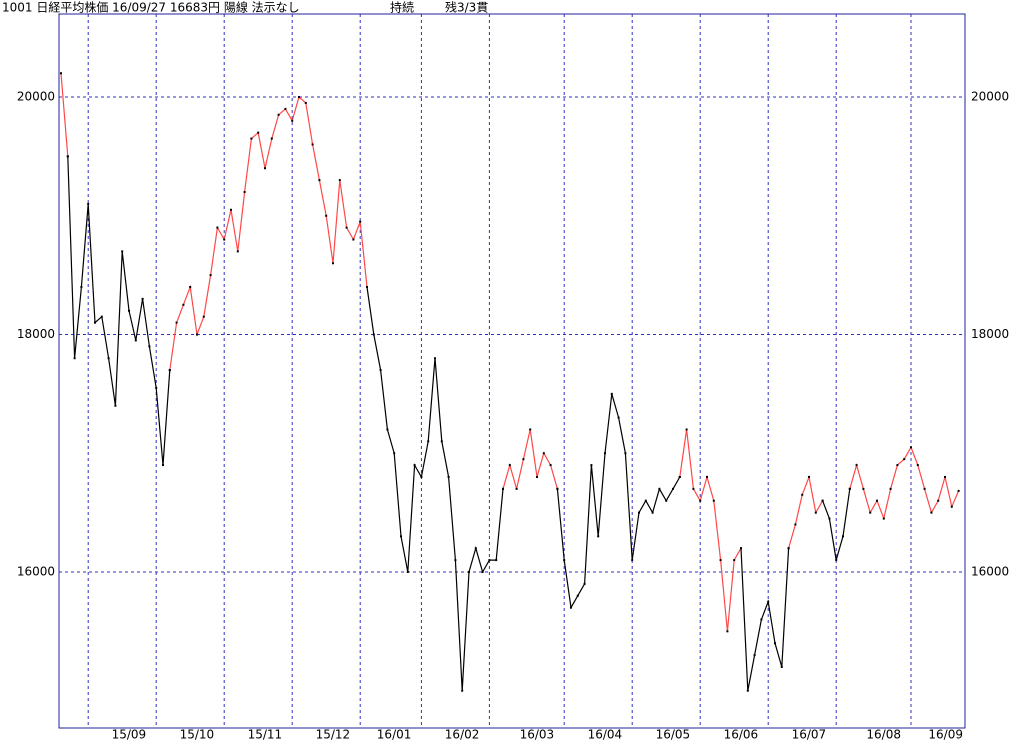  Describe the element at coordinates (809, 735) in the screenshot. I see `x-tick-label: 16/07` at that location.